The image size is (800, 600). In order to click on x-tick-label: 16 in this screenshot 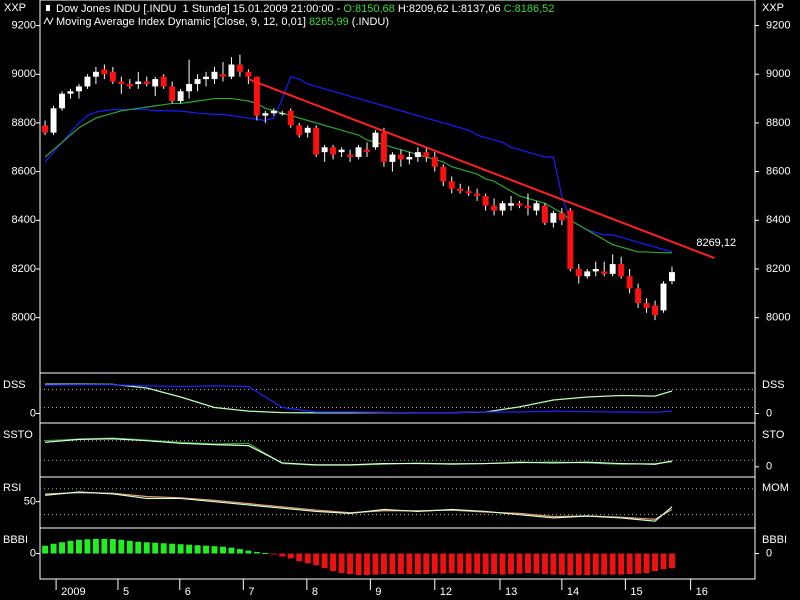, I will do `click(702, 592)`.